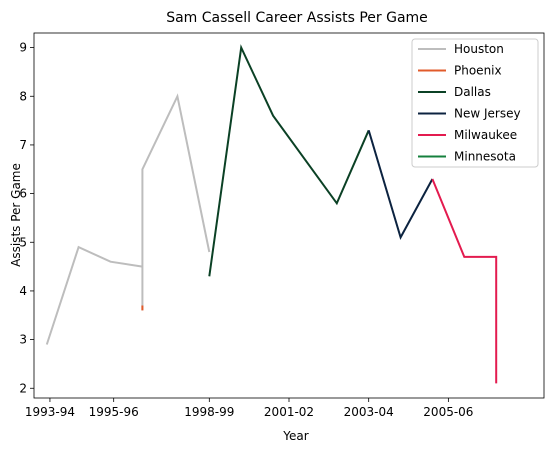  What do you see at coordinates (369, 412) in the screenshot?
I see `x-tick-label: 2003-04` at bounding box center [369, 412].